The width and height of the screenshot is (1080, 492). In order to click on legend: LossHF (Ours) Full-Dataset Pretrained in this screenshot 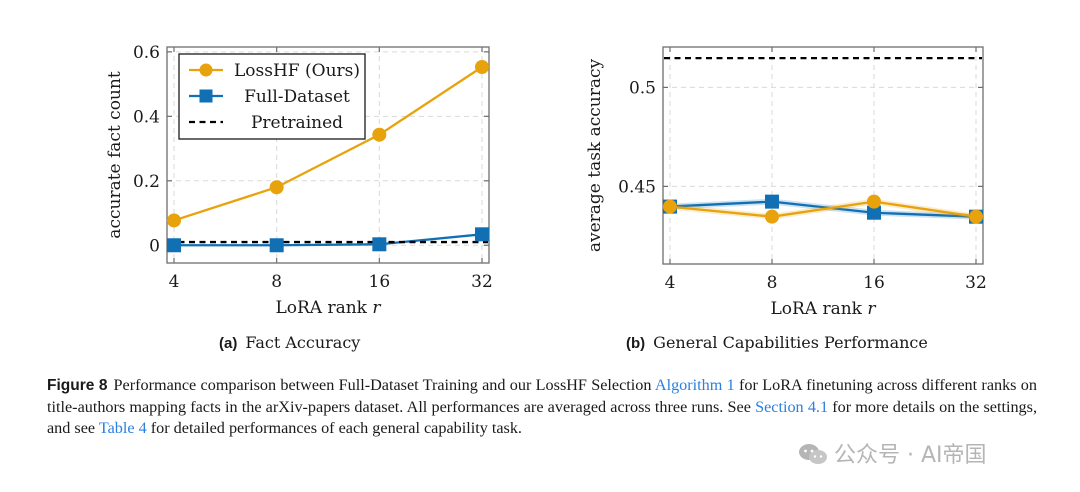, I will do `click(272, 96)`.